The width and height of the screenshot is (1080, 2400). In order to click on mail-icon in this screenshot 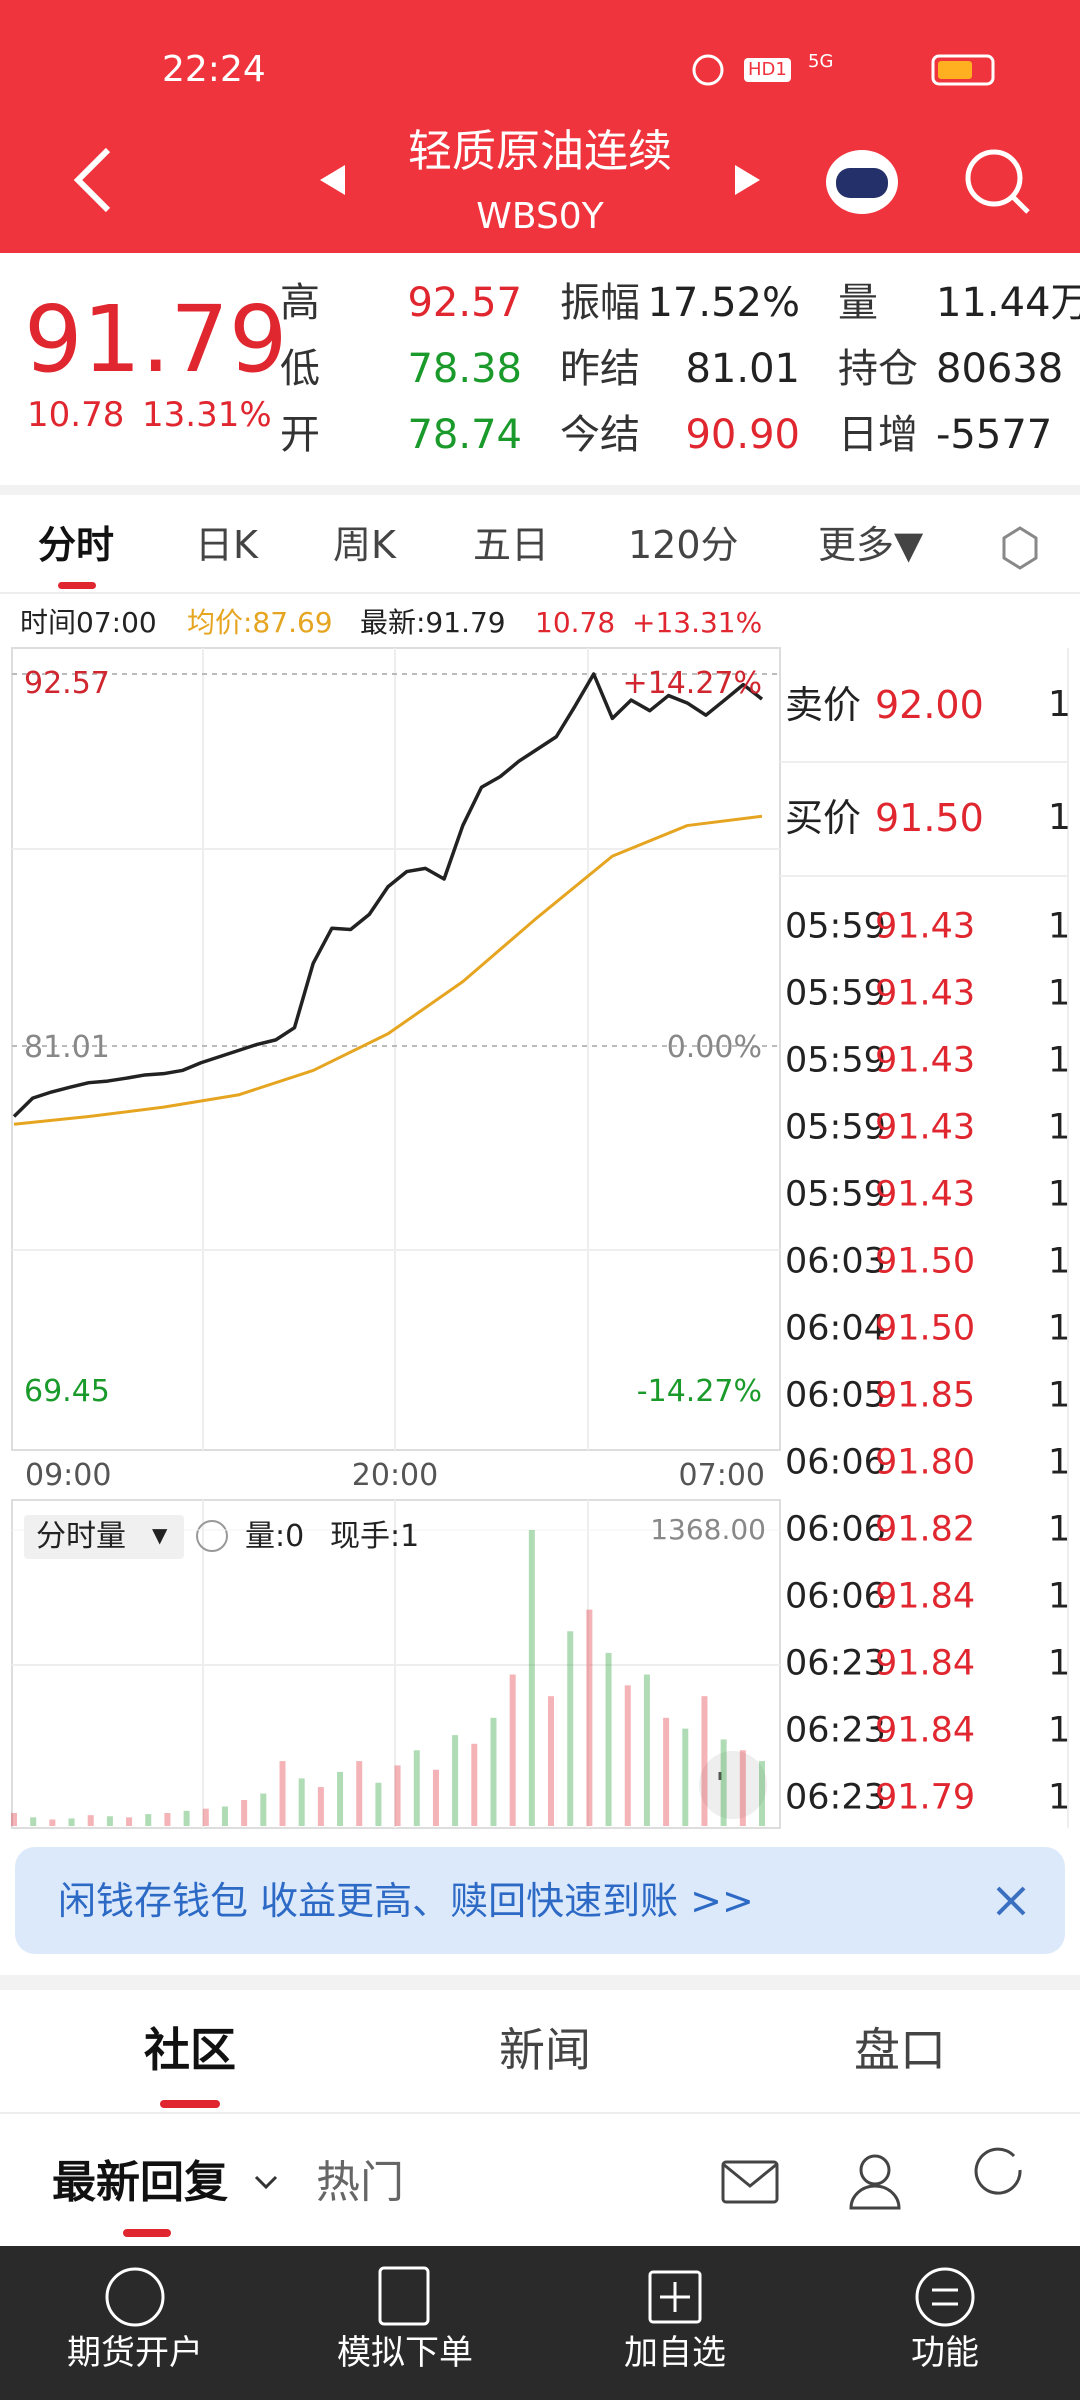, I will do `click(750, 2182)`.